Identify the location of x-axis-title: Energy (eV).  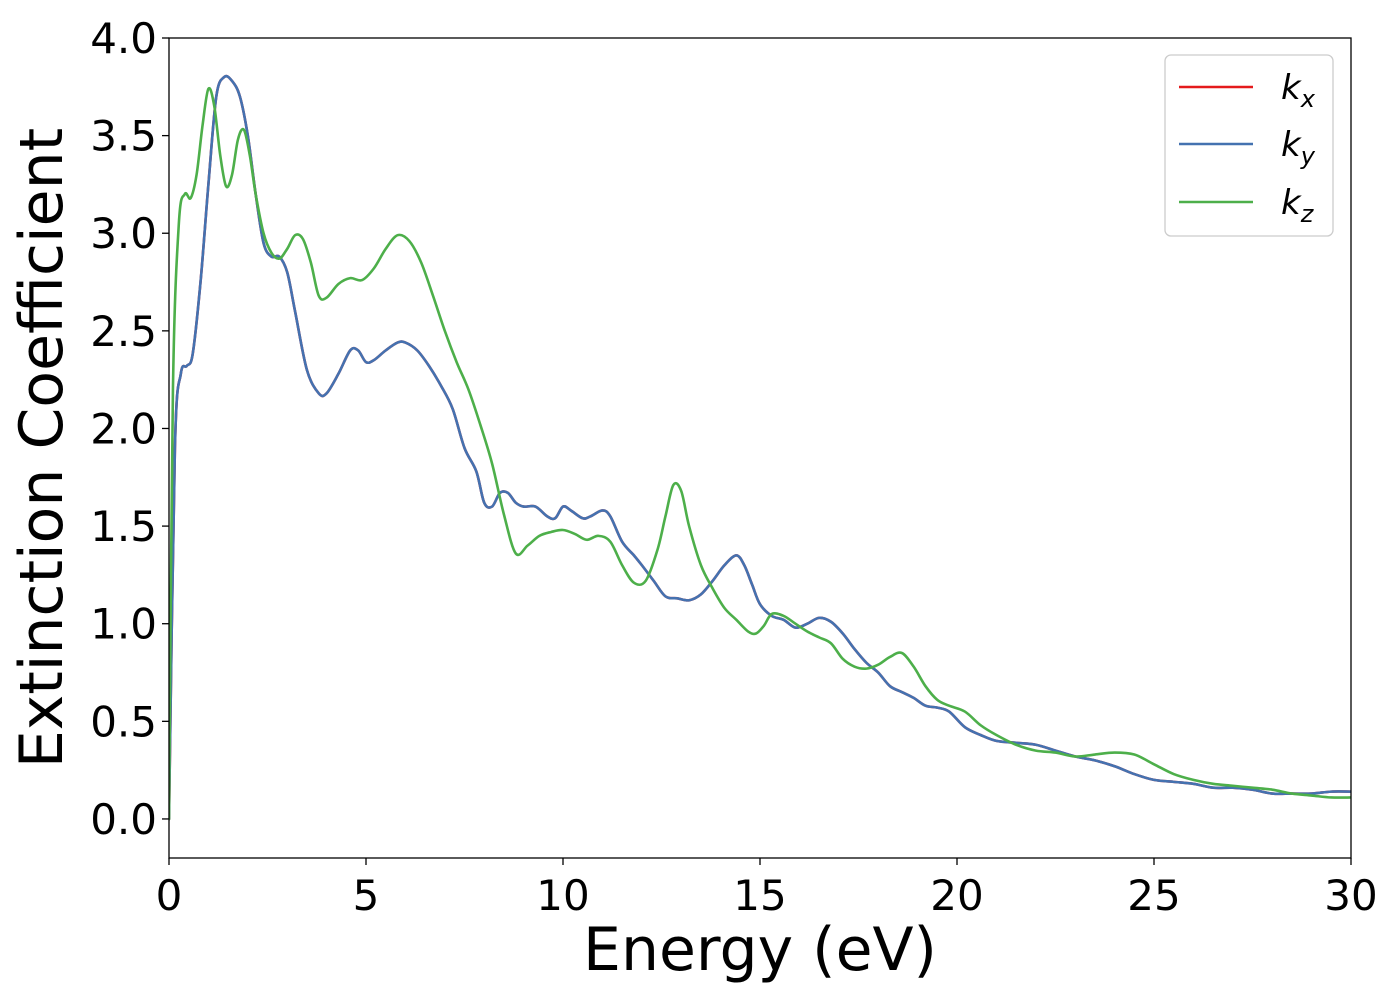
(760, 950).